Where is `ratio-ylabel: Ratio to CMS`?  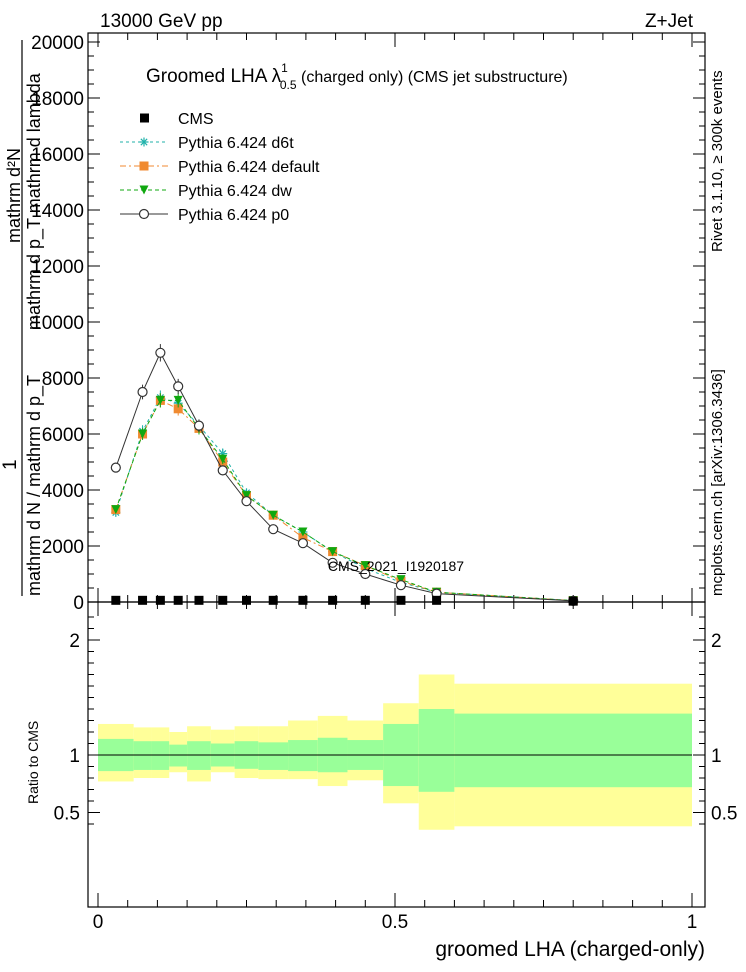
ratio-ylabel: Ratio to CMS is located at coordinates (33, 762).